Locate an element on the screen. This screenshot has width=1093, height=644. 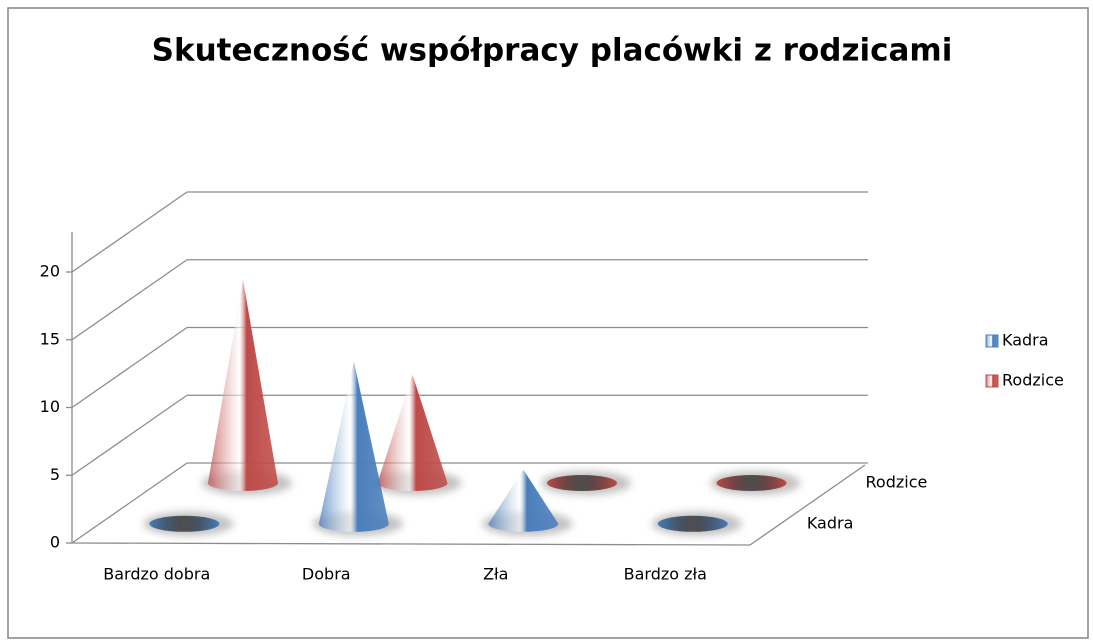
depth-label: Kadra is located at coordinates (830, 522).